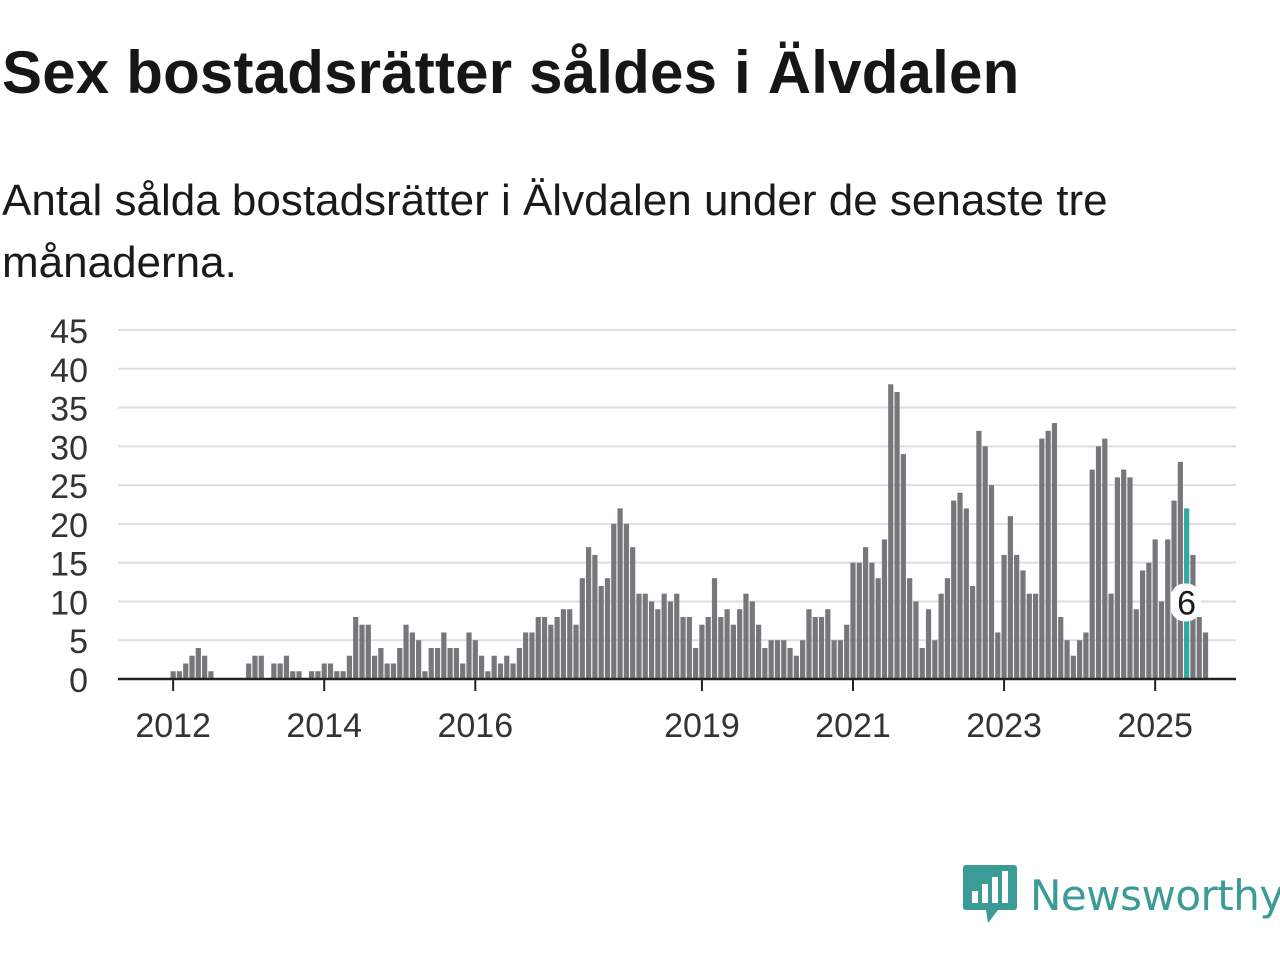  What do you see at coordinates (677, 711) in the screenshot?
I see `x-axis: 2012 2014 2016 2019 2021 2023 2025` at bounding box center [677, 711].